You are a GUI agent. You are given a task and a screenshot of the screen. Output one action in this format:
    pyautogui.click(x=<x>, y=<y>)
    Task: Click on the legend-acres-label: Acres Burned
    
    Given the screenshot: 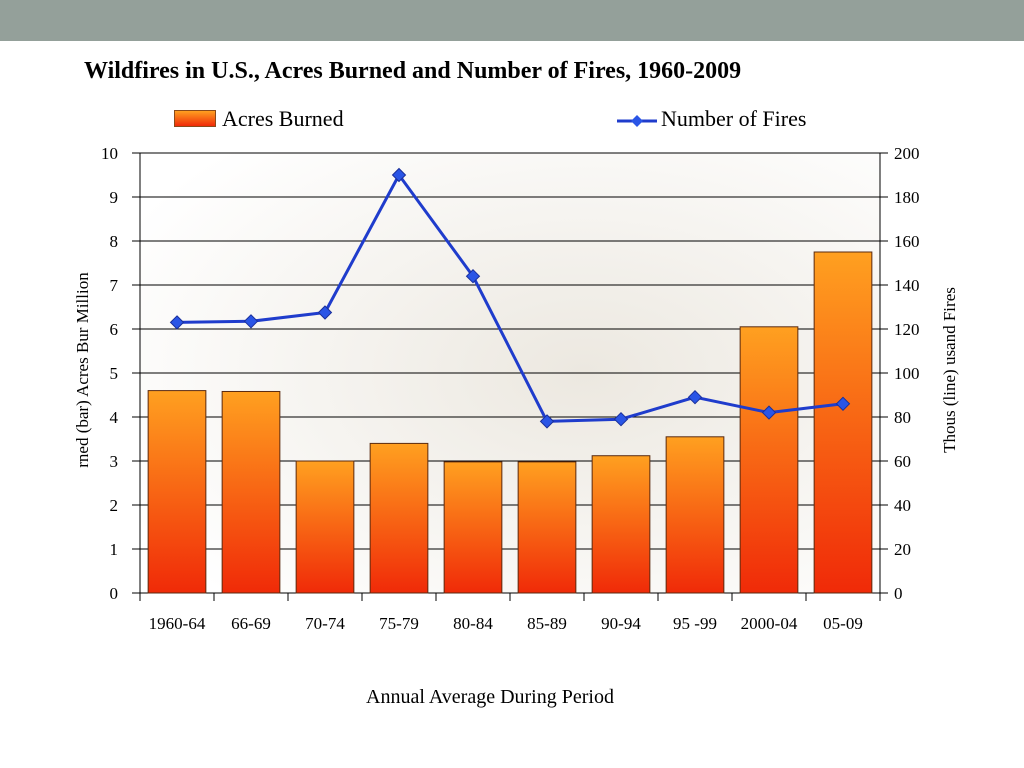 What is the action you would take?
    pyautogui.click(x=283, y=118)
    